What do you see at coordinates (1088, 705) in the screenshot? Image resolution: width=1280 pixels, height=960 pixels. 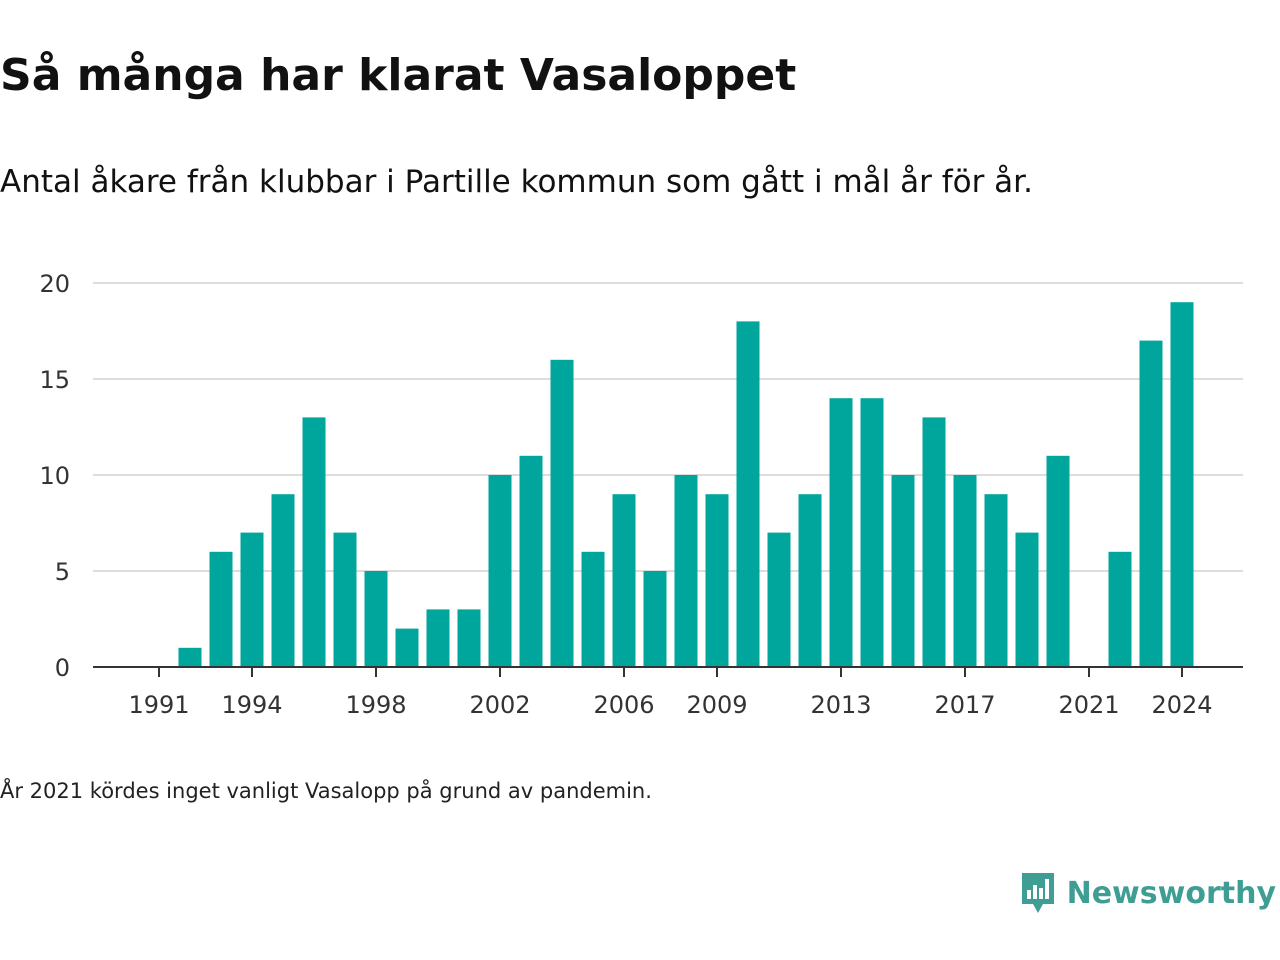 I see `x-tick-label: 2021` at bounding box center [1088, 705].